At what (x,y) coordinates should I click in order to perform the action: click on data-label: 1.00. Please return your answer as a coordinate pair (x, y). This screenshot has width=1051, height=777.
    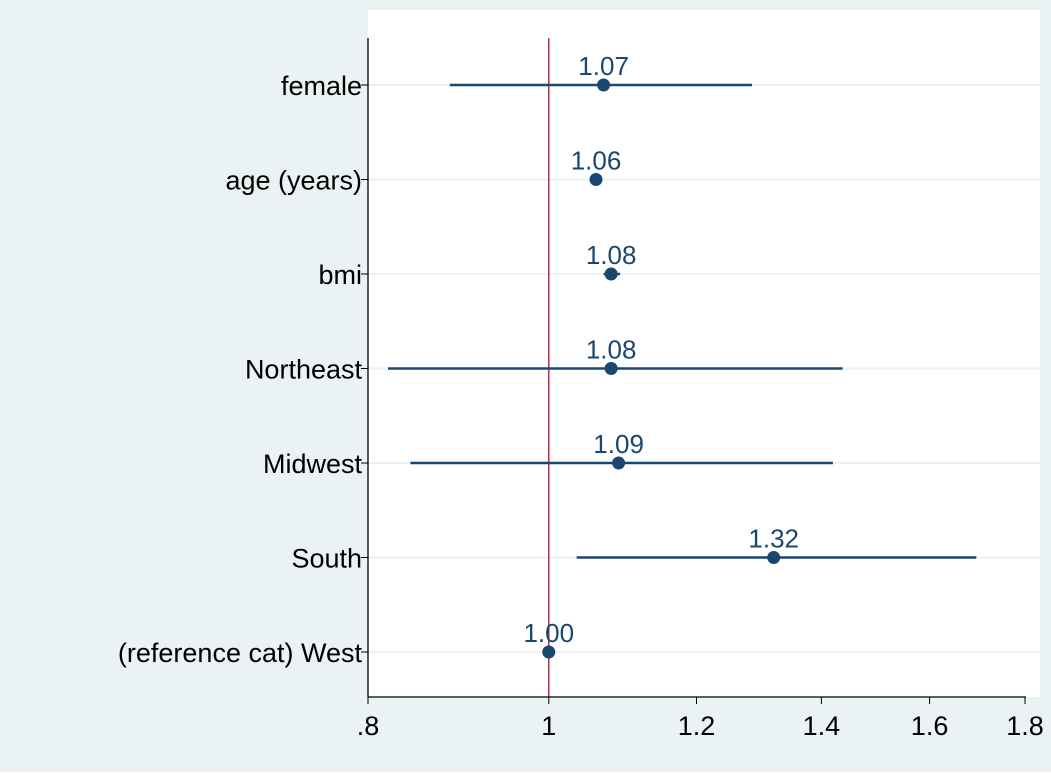
    Looking at the image, I should click on (548, 633).